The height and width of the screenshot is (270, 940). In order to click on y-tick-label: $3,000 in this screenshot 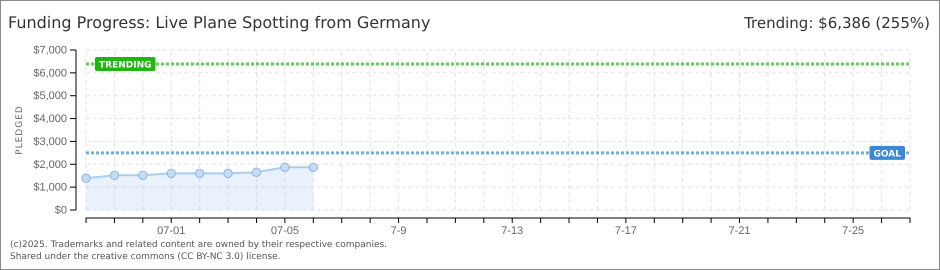, I will do `click(50, 142)`.